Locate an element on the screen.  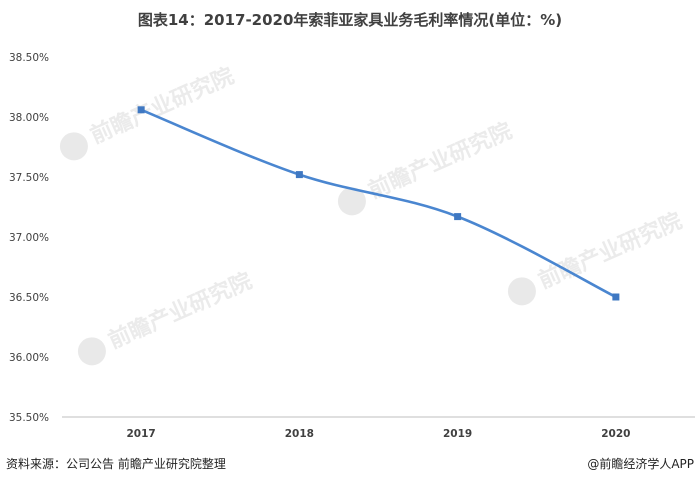
footer: 资料来源：公司公告 前瞻产业研究院整理 @前瞻经济学人APP is located at coordinates (350, 465).